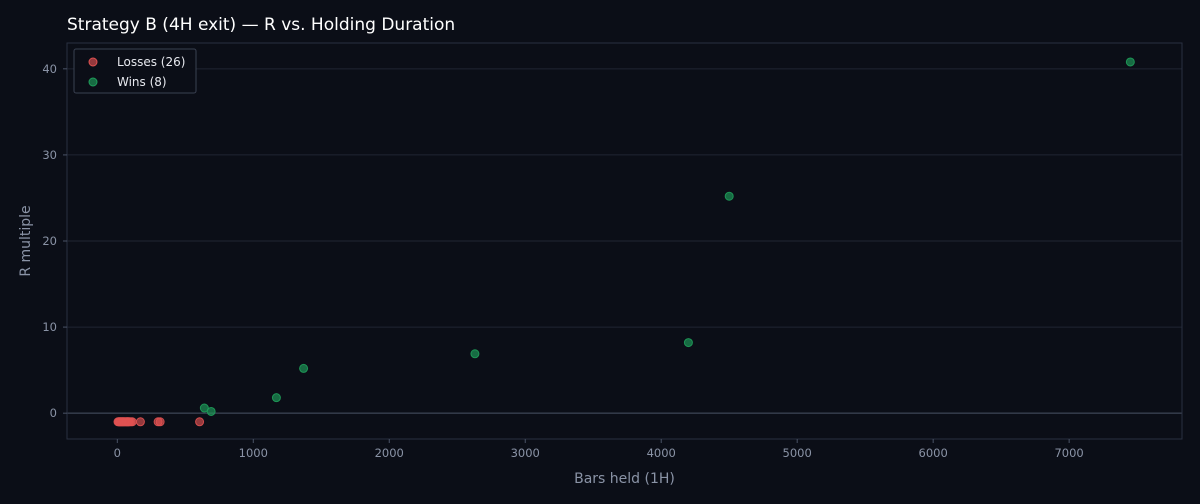 The height and width of the screenshot is (504, 1200). What do you see at coordinates (661, 453) in the screenshot?
I see `x-tick-label: 4000` at bounding box center [661, 453].